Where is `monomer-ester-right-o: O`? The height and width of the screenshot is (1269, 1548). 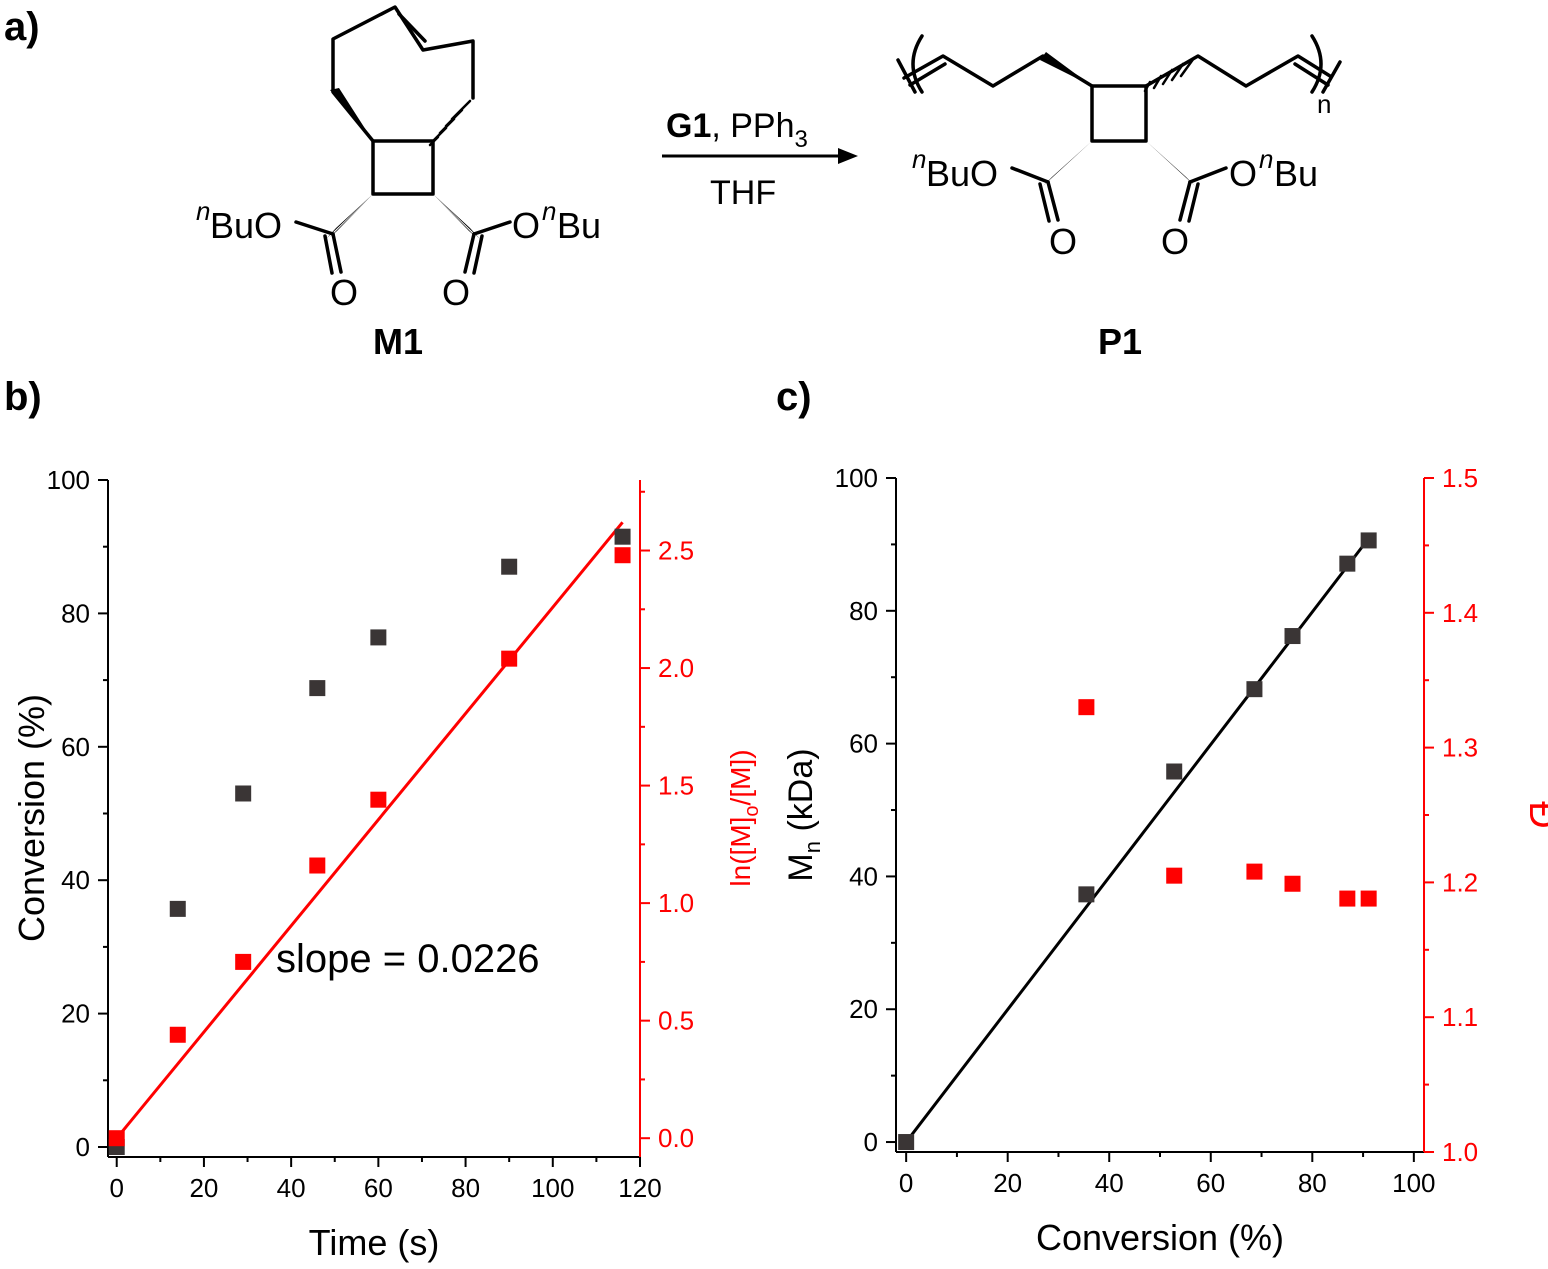
monomer-ester-right-o: O is located at coordinates (526, 225).